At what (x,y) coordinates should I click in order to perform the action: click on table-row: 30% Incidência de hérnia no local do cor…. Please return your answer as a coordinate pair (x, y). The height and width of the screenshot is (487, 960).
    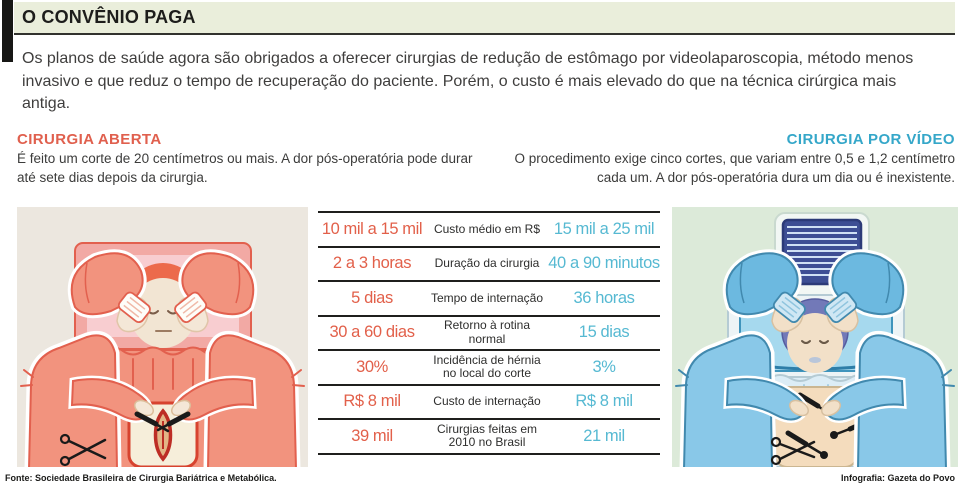
    Looking at the image, I should click on (489, 366).